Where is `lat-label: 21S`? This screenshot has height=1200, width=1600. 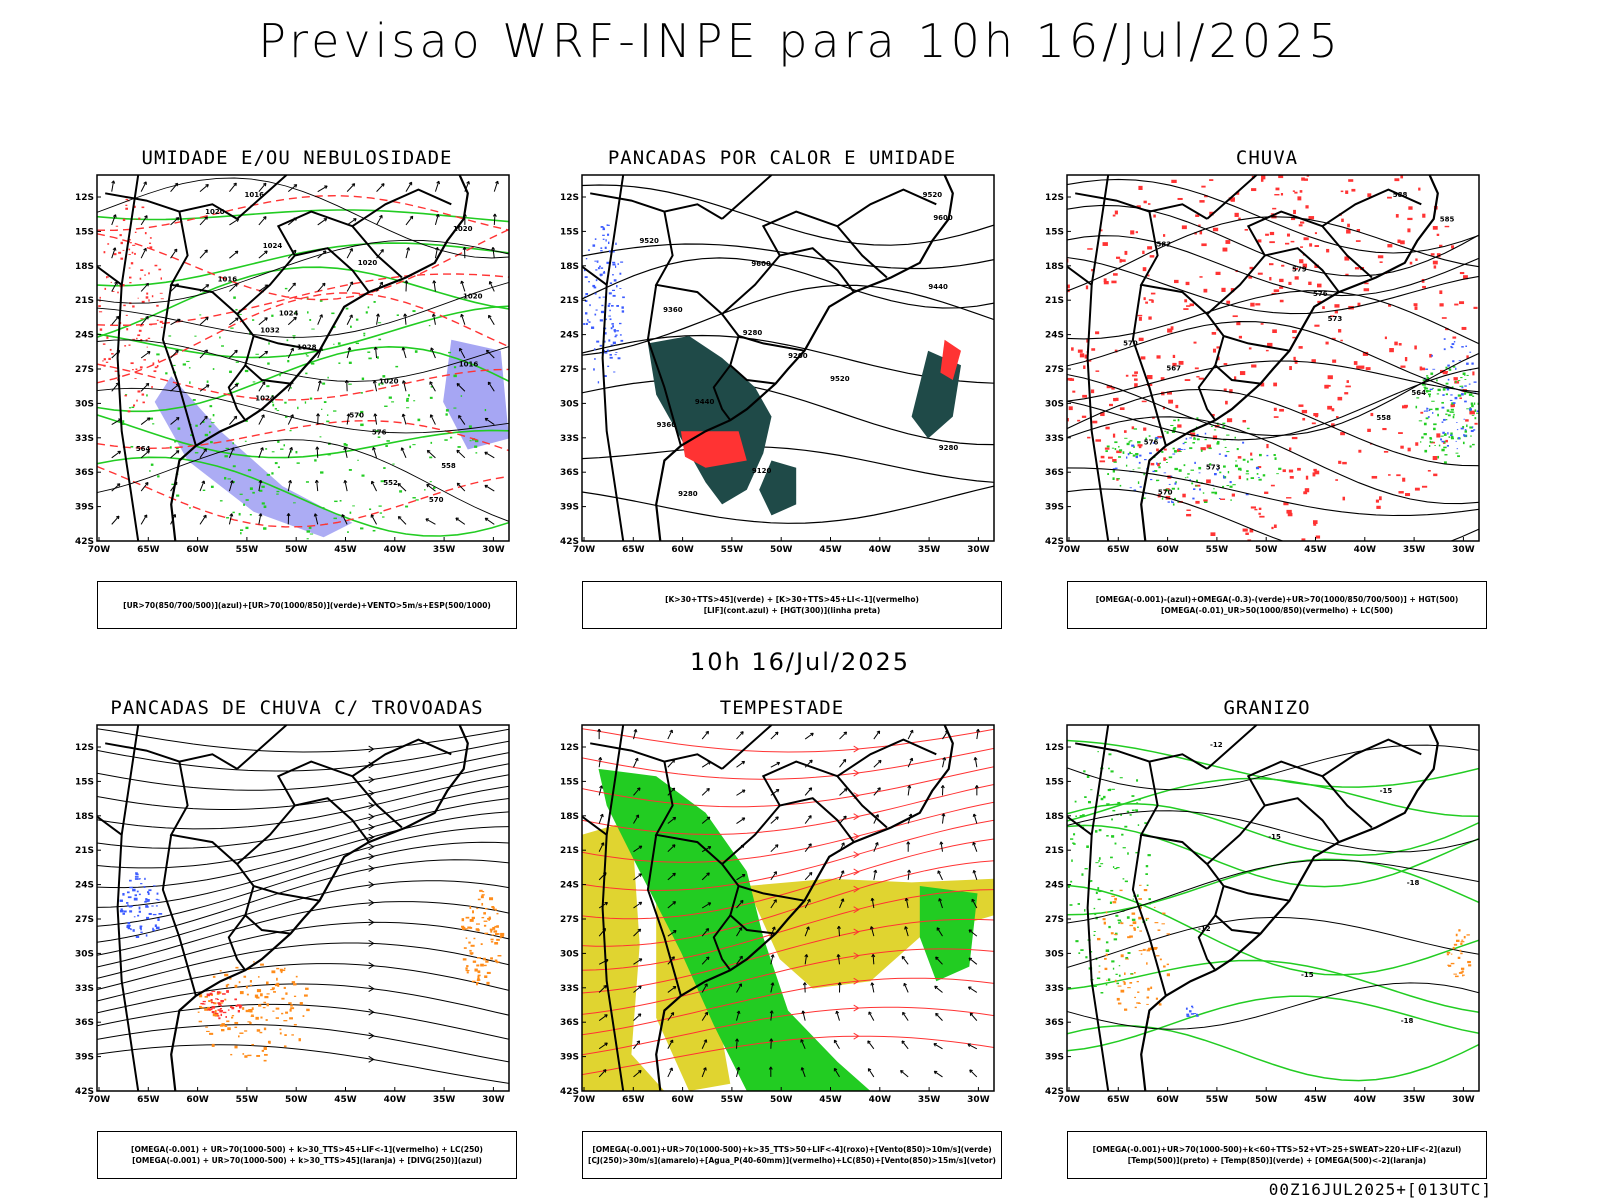
lat-label: 21S is located at coordinates (84, 851).